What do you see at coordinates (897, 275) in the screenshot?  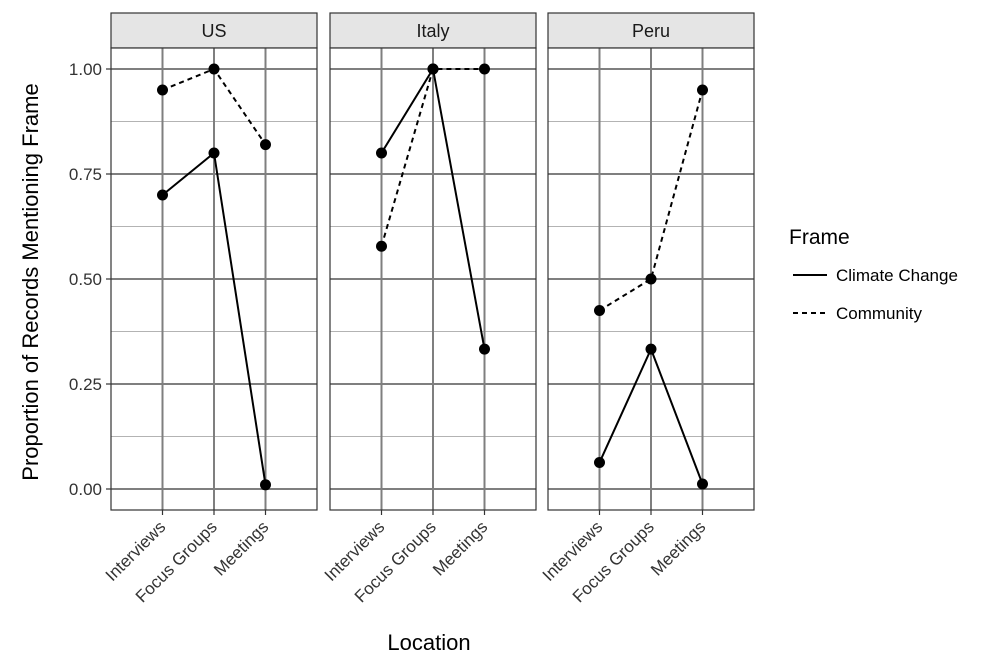 I see `legend-label: Climate Change` at bounding box center [897, 275].